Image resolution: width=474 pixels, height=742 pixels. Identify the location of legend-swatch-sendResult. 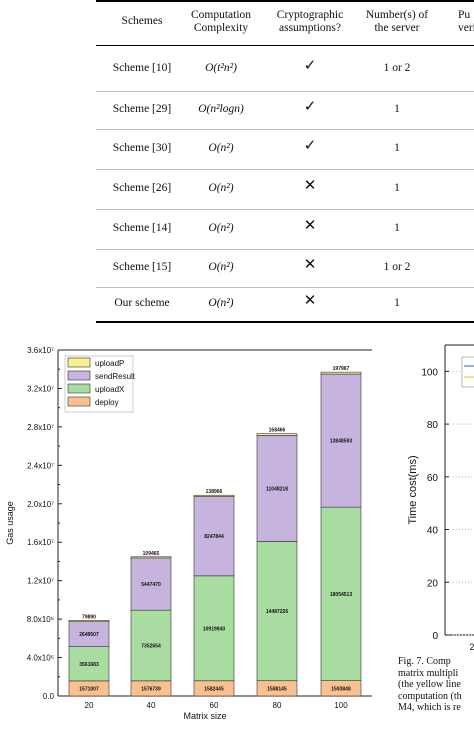
(79, 375).